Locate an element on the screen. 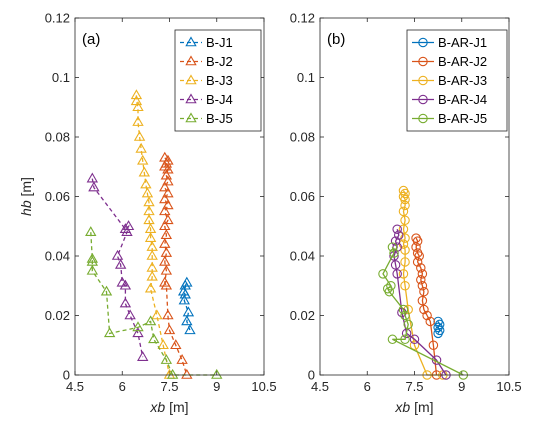 The width and height of the screenshot is (550, 431). series-B-AR-J2 is located at coordinates (426, 306).